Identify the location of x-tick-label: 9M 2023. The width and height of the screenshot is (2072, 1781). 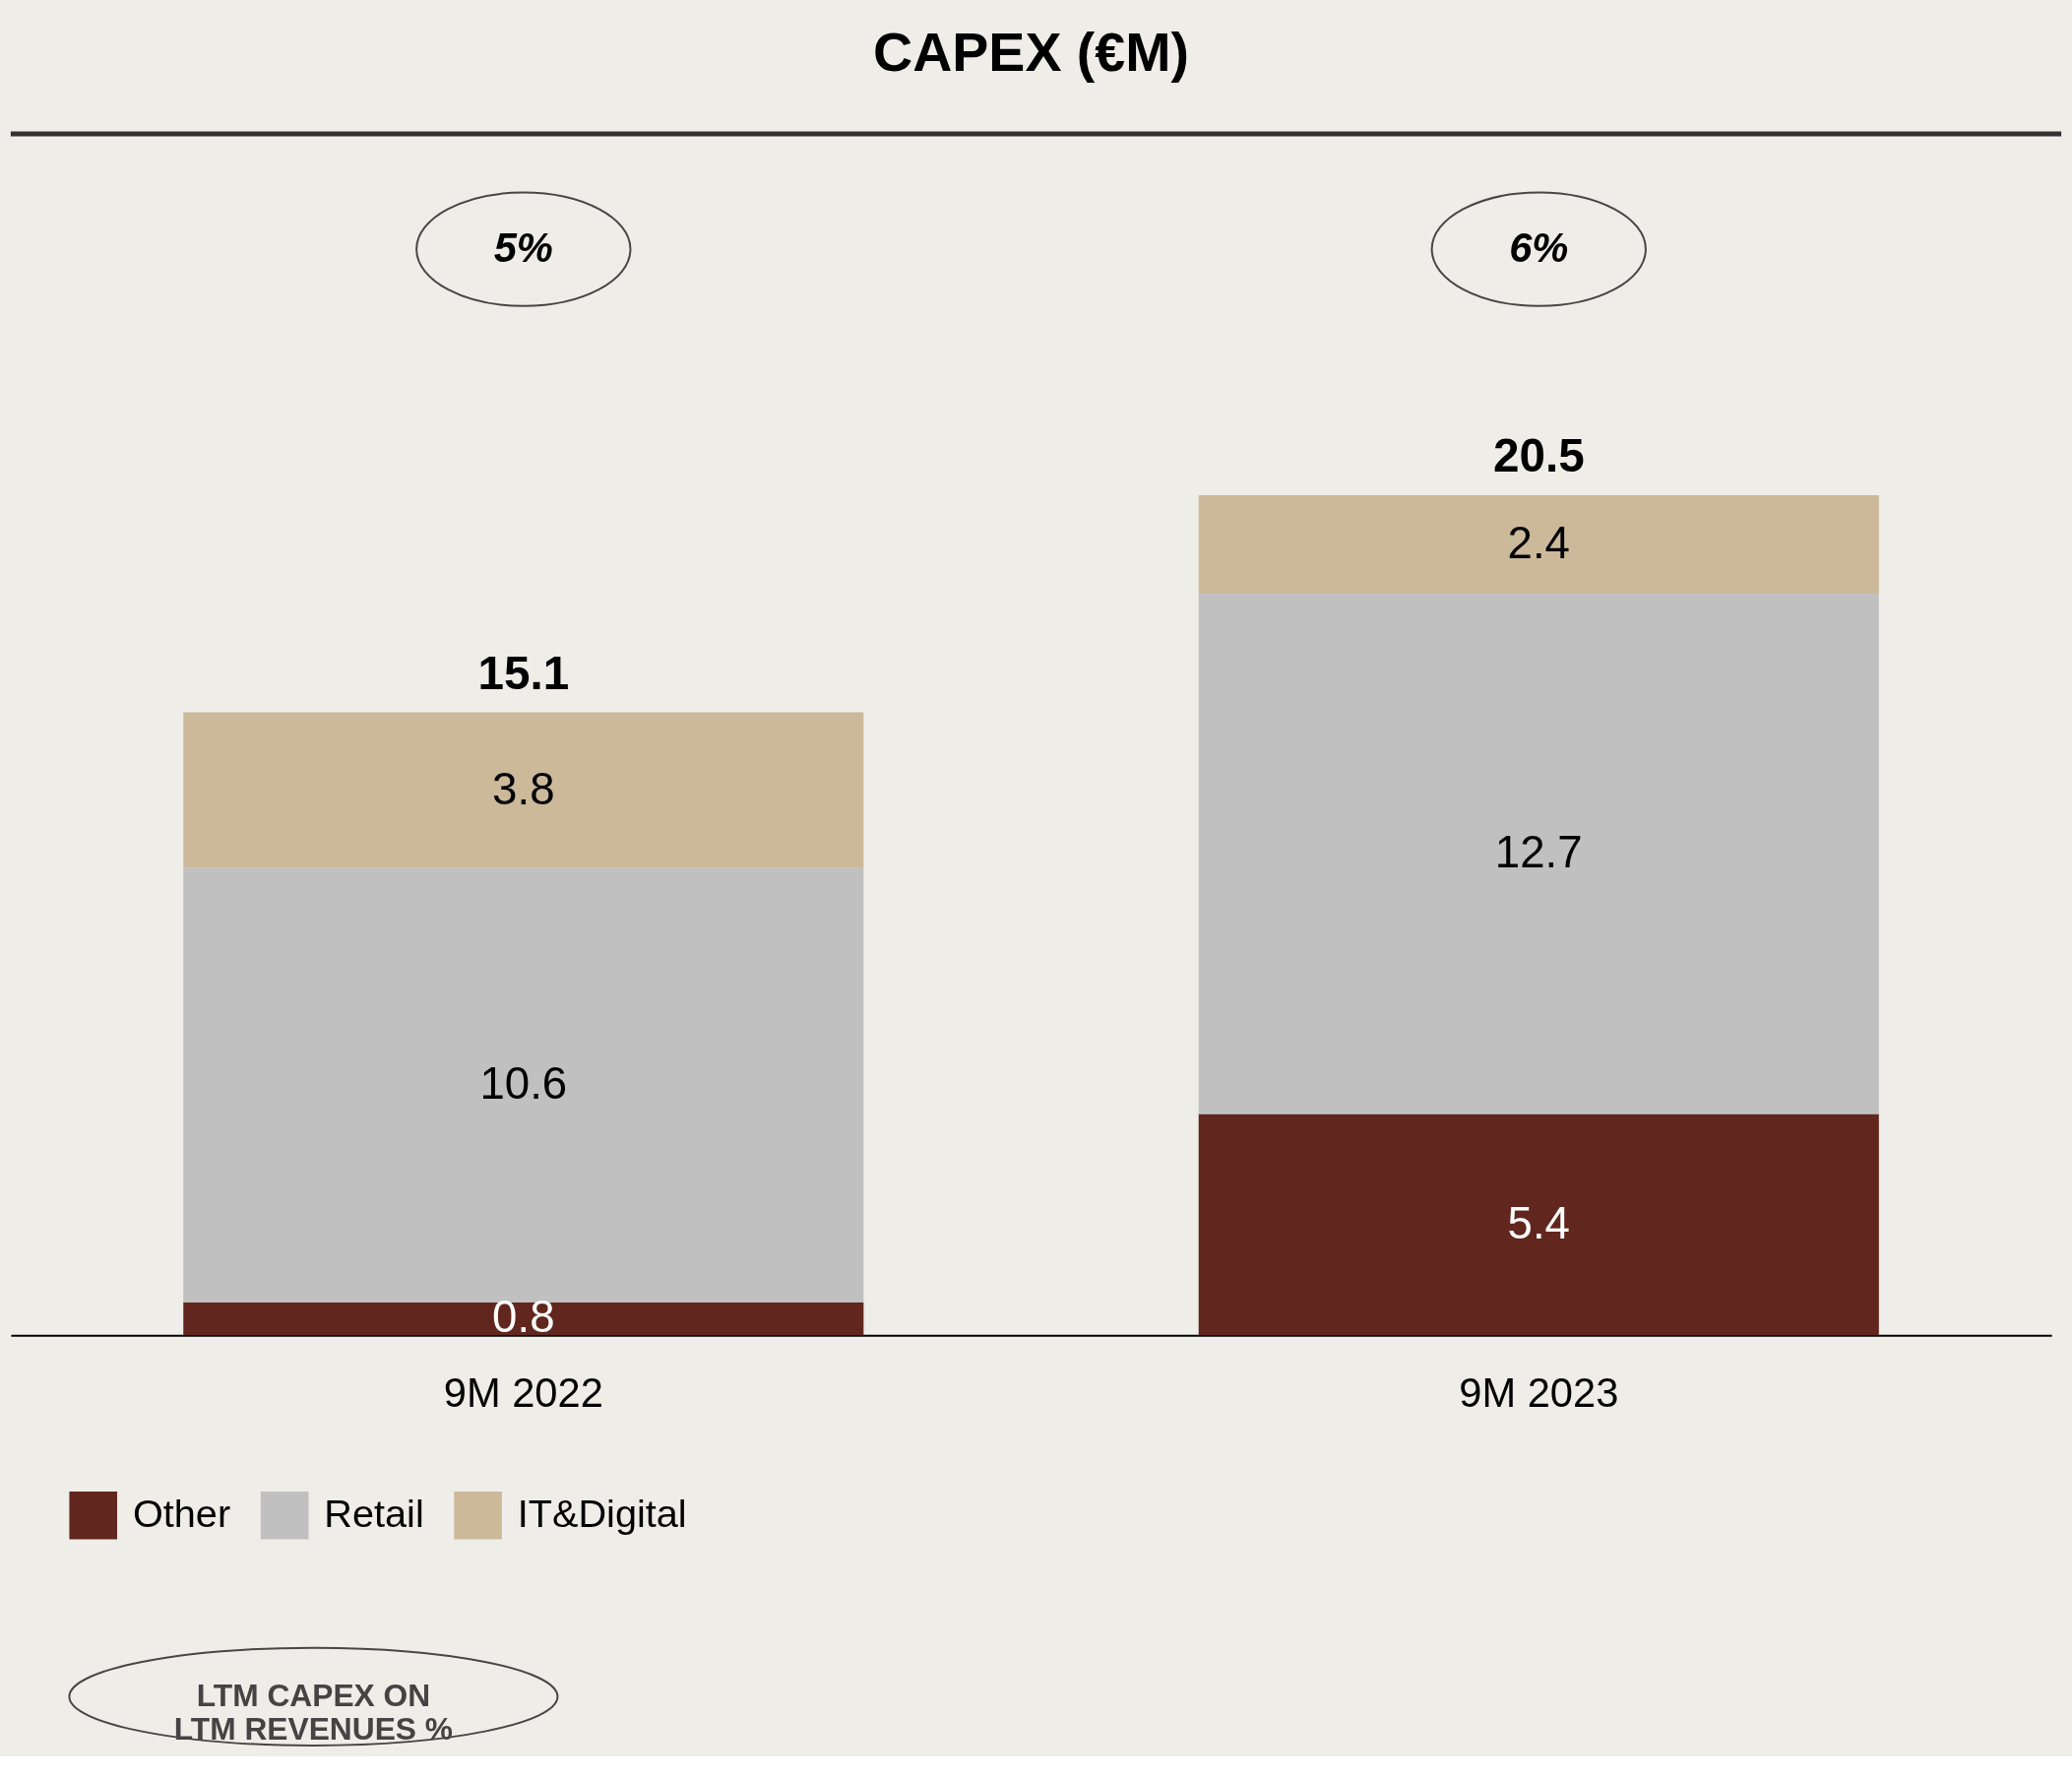
(1539, 1393).